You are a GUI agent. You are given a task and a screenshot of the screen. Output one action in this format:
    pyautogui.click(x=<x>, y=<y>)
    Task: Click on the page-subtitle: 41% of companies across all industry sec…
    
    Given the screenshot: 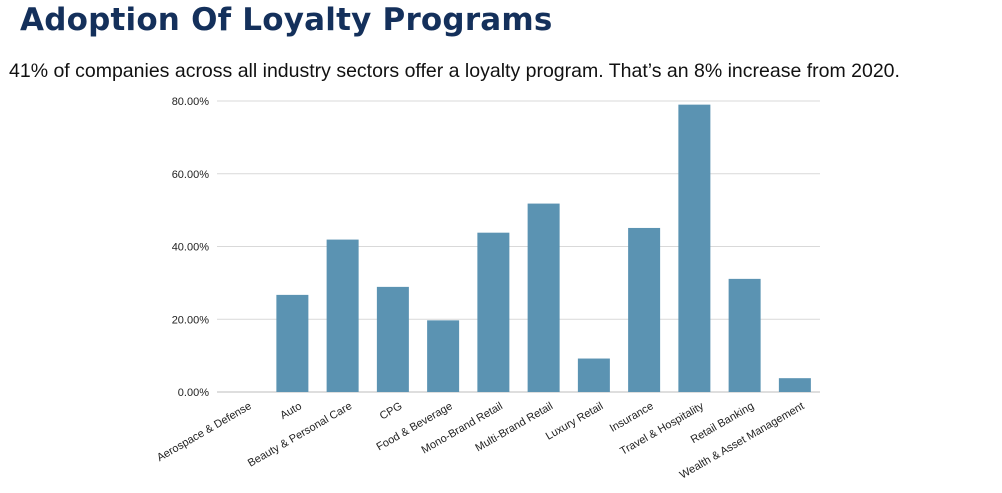 What is the action you would take?
    pyautogui.click(x=454, y=71)
    